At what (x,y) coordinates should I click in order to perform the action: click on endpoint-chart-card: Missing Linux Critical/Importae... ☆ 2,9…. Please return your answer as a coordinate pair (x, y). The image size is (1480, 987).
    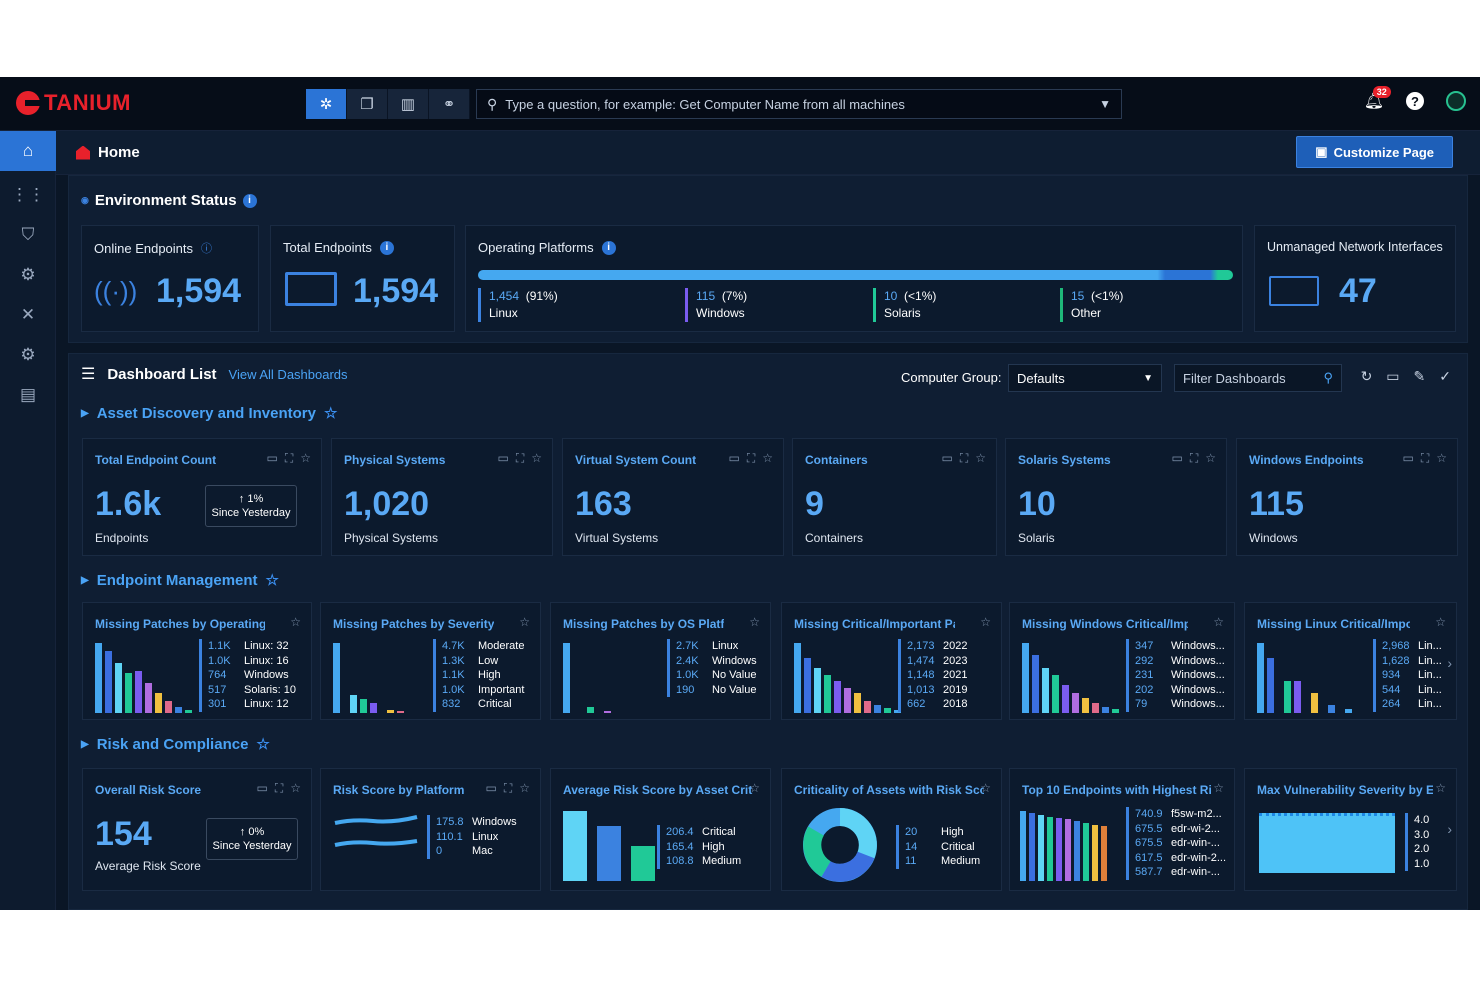
    Looking at the image, I should click on (1350, 661).